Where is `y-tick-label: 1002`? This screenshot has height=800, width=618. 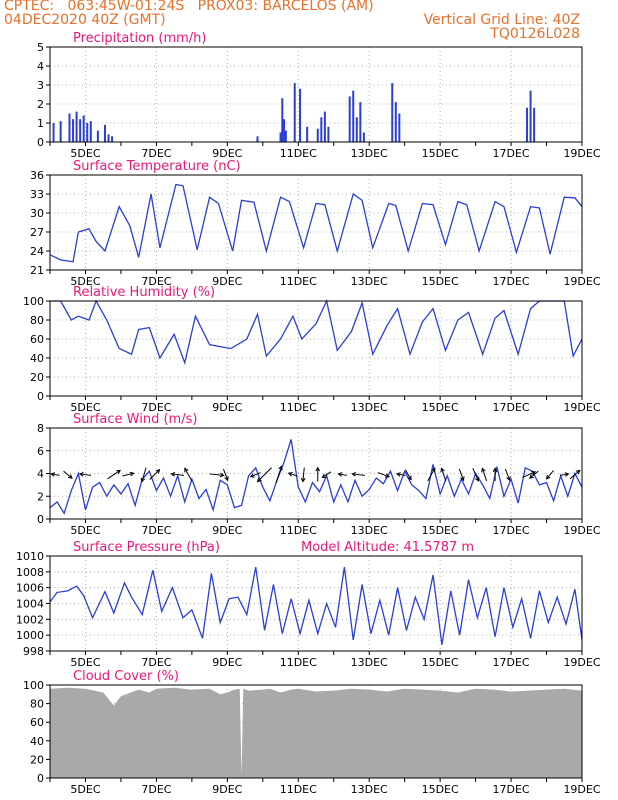 y-tick-label: 1002 is located at coordinates (30, 619).